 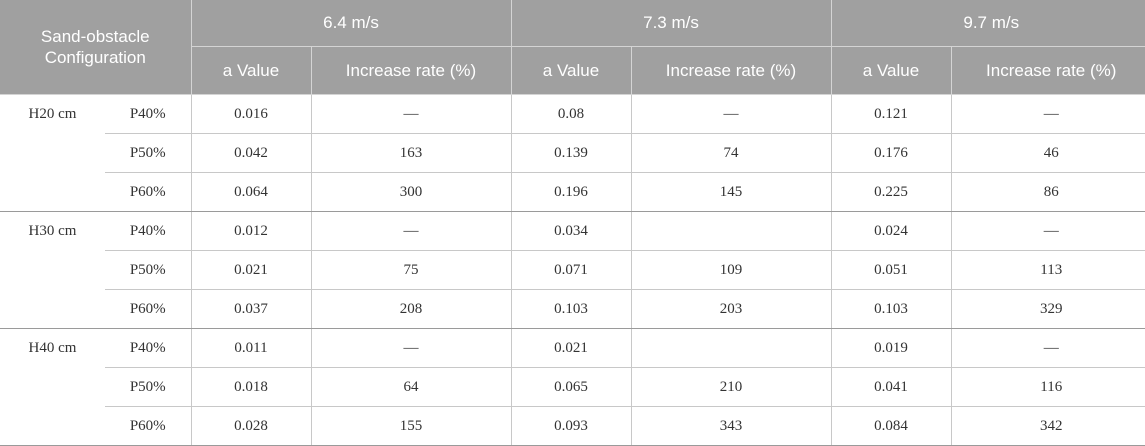 What do you see at coordinates (250, 348) in the screenshot?
I see `a-value-cell: 0.011` at bounding box center [250, 348].